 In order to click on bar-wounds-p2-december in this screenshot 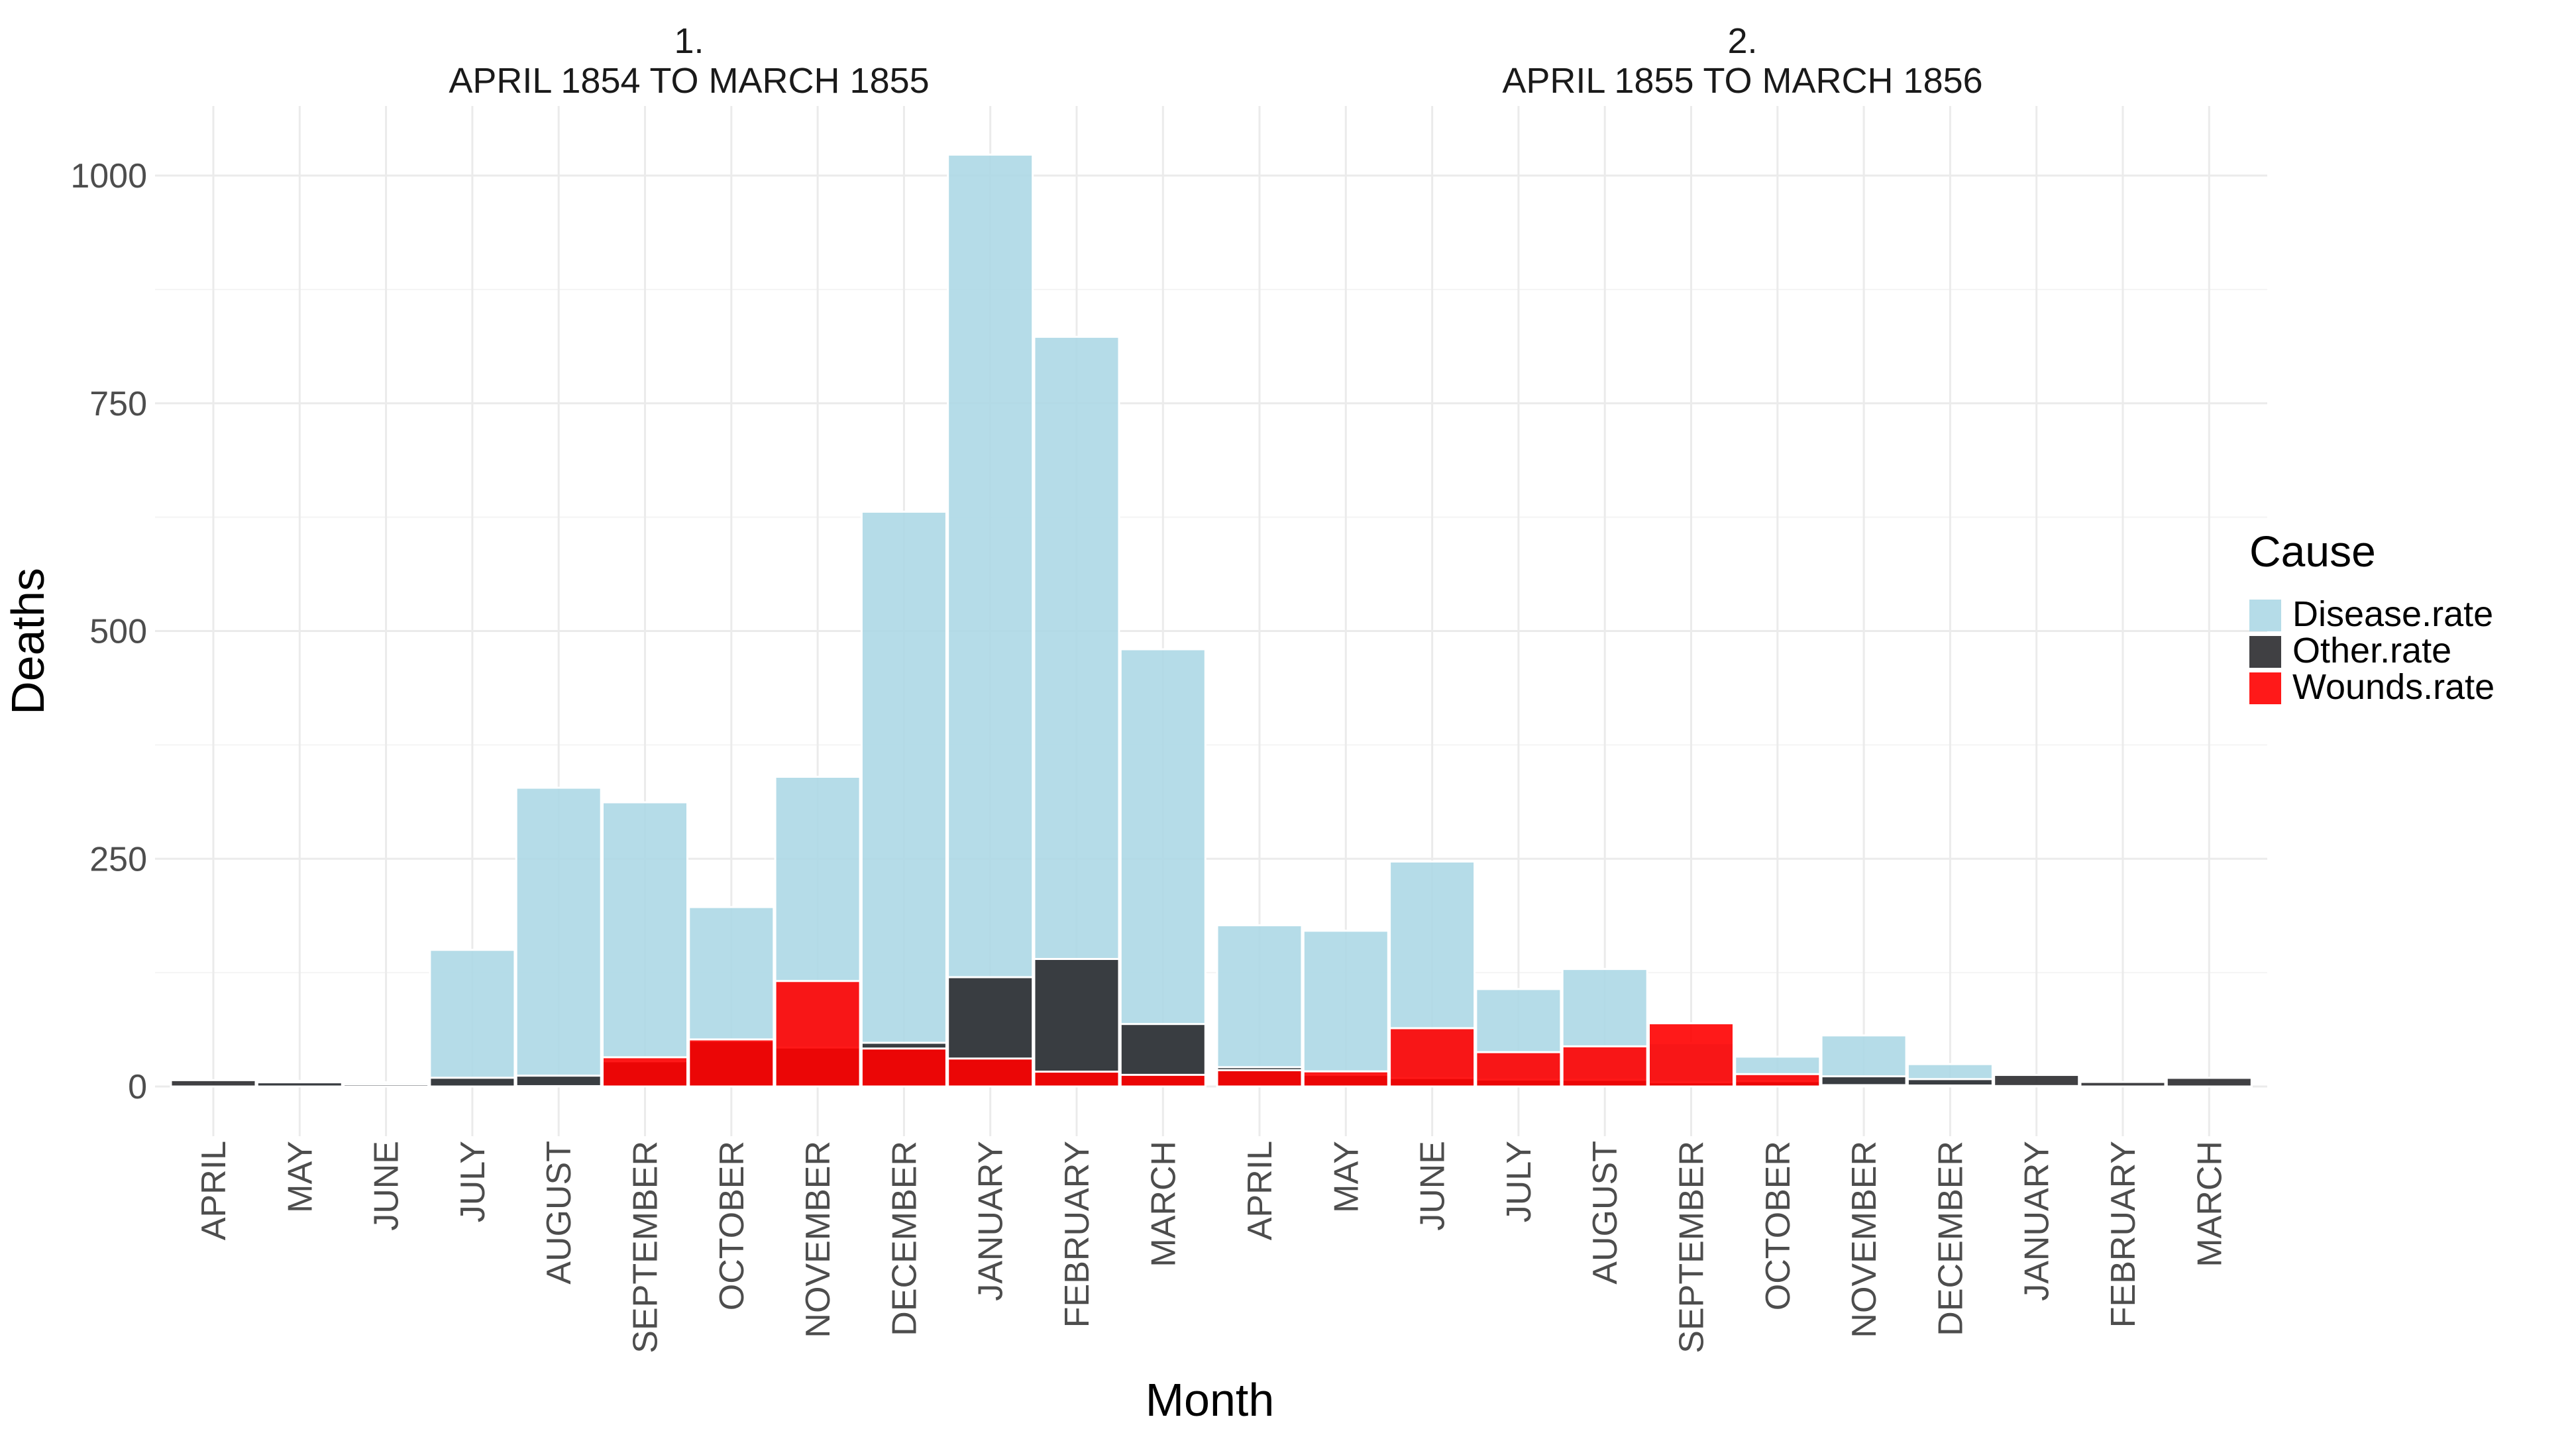, I will do `click(1950, 1086)`.